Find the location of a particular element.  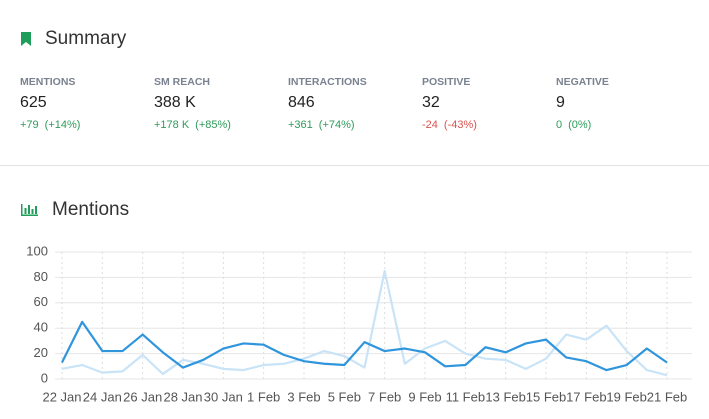

chart-title: Mentions is located at coordinates (90, 209).